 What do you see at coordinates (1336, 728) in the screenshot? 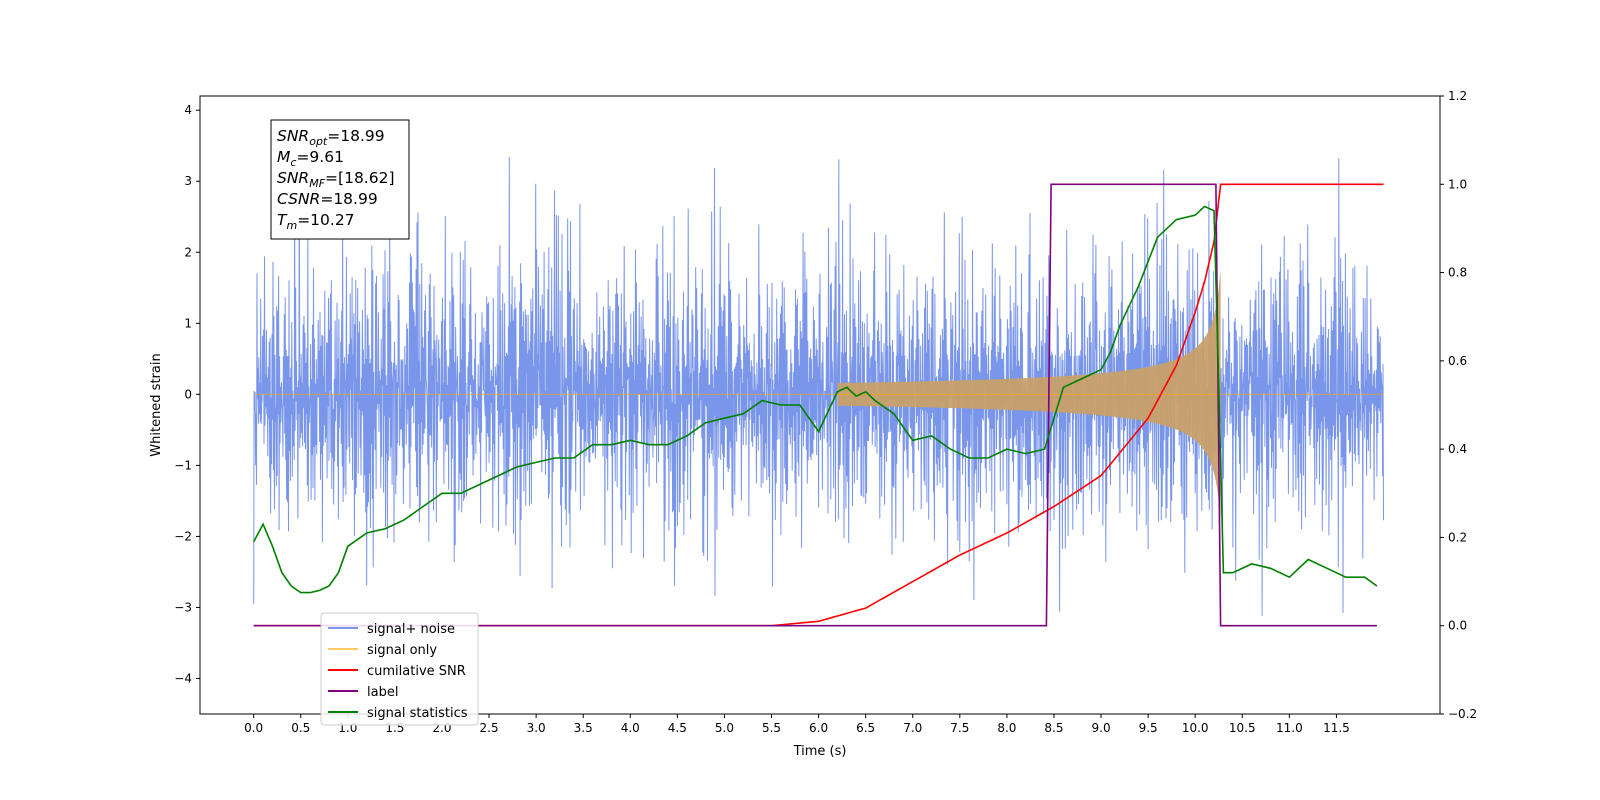
I see `x-tick-label: 11.5` at bounding box center [1336, 728].